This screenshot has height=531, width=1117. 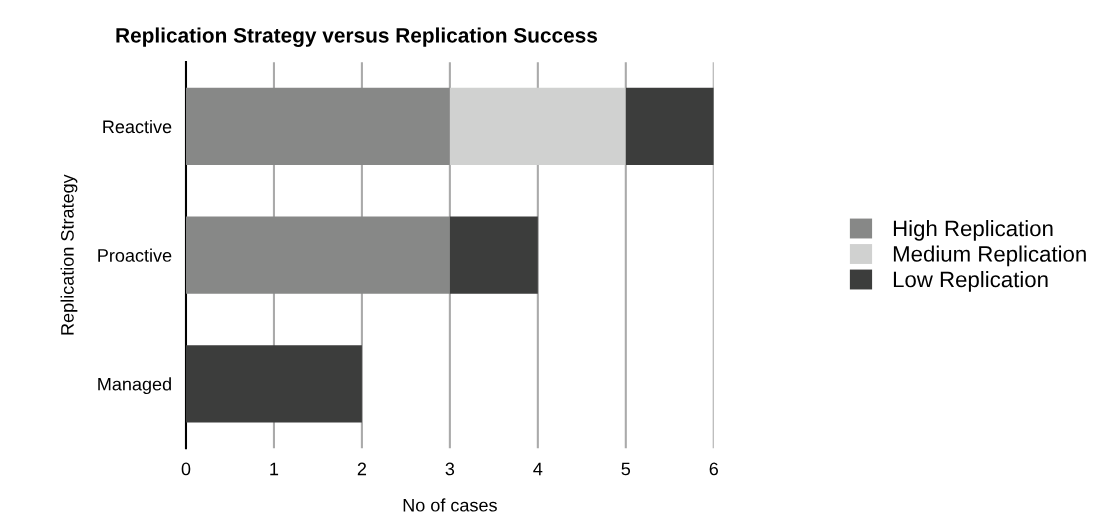 What do you see at coordinates (538, 469) in the screenshot?
I see `x-tick-label: 4` at bounding box center [538, 469].